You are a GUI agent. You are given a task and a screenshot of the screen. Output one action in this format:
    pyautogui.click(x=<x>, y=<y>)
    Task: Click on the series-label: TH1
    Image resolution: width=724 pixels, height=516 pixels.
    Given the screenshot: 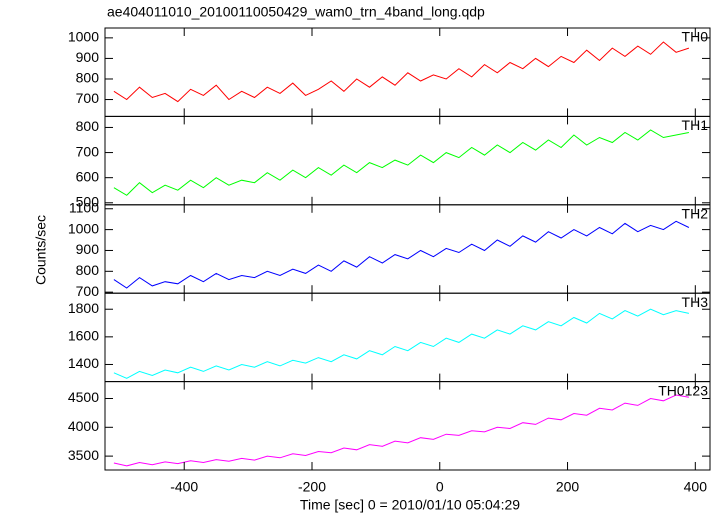 What is the action you would take?
    pyautogui.click(x=695, y=125)
    